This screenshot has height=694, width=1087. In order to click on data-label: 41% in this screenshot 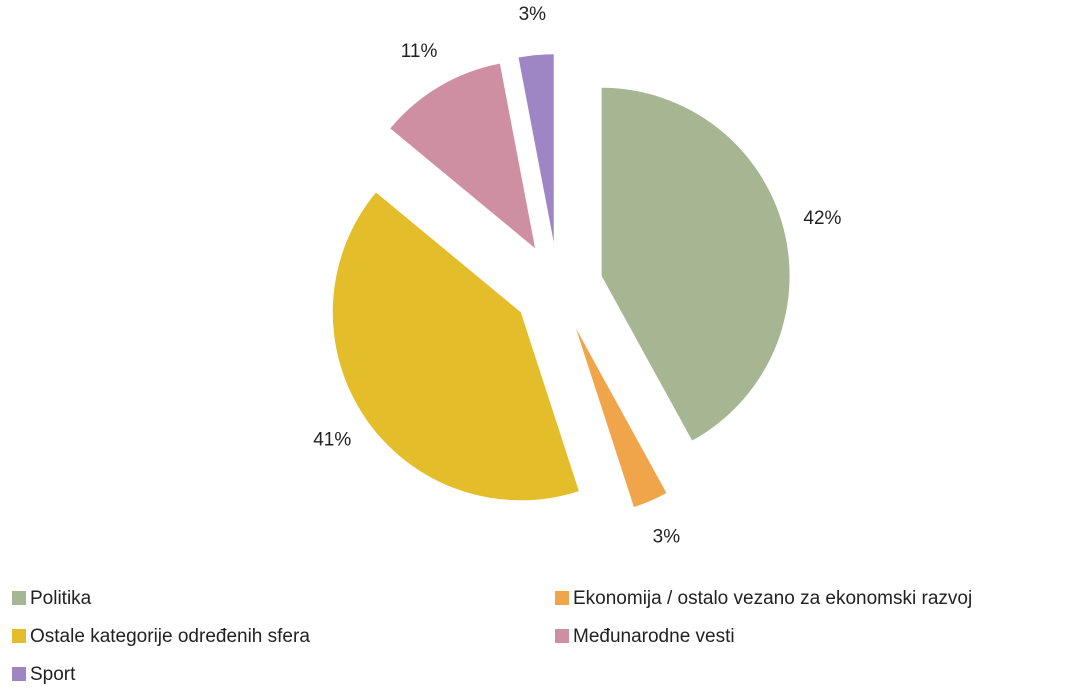, I will do `click(332, 439)`.